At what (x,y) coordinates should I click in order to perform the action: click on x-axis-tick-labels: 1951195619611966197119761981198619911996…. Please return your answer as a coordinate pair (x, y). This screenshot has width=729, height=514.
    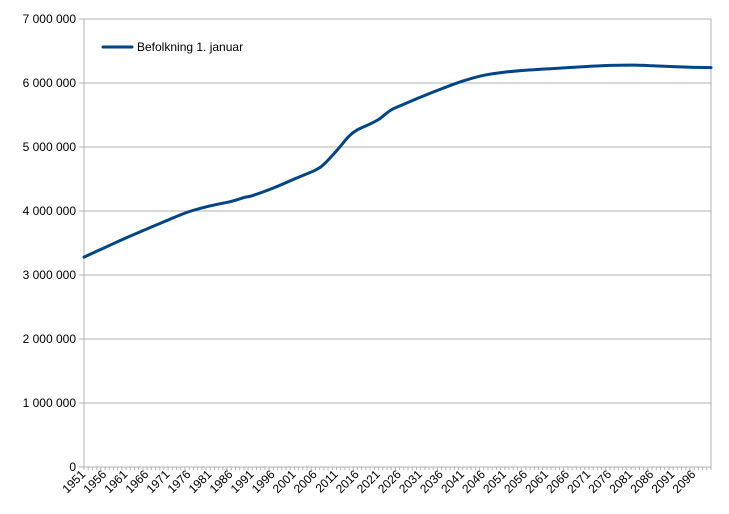
    Looking at the image, I should click on (378, 481).